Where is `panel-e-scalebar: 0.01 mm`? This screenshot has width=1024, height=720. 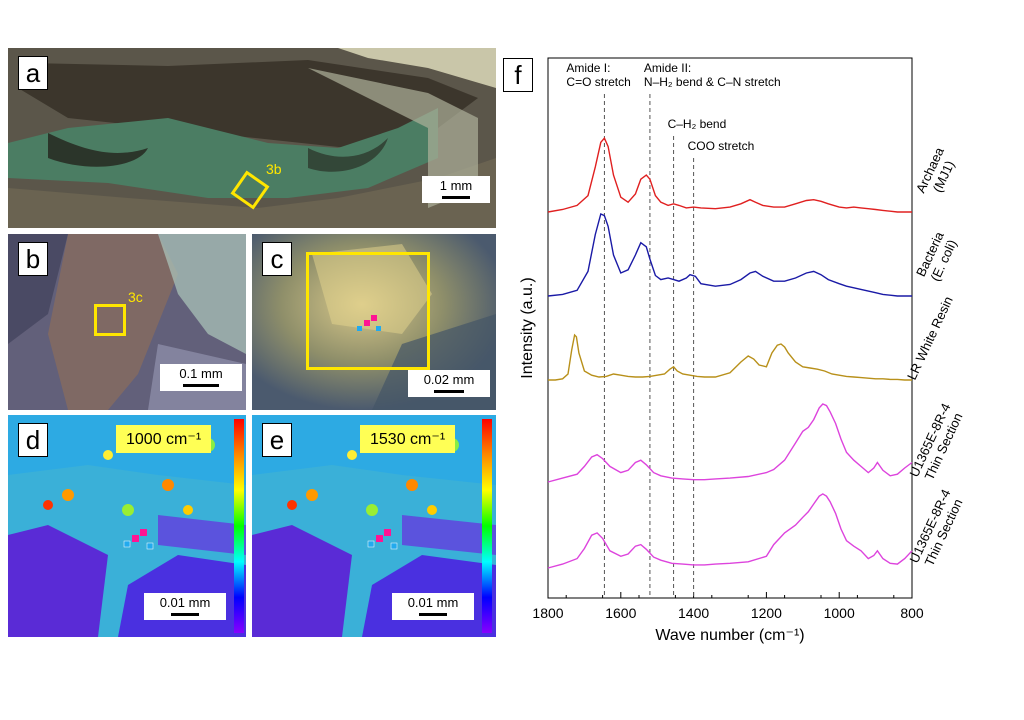
panel-e-scalebar: 0.01 mm is located at coordinates (433, 606).